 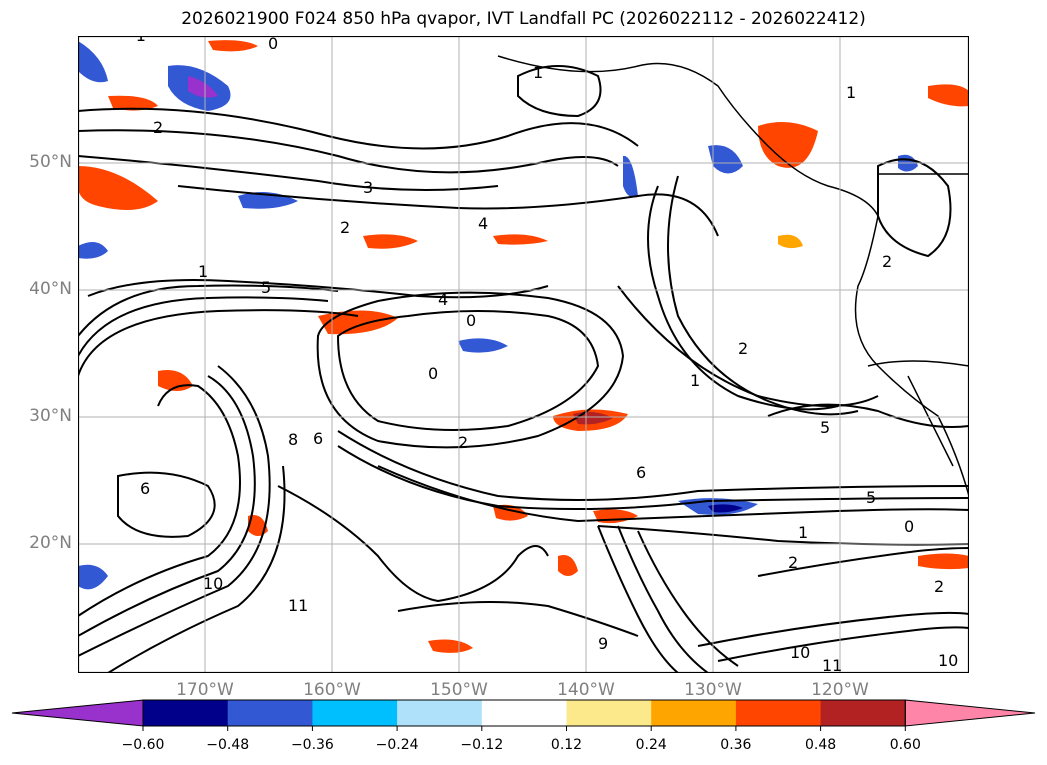 I want to click on colorbar-tick-label: 0.60, so click(x=905, y=745).